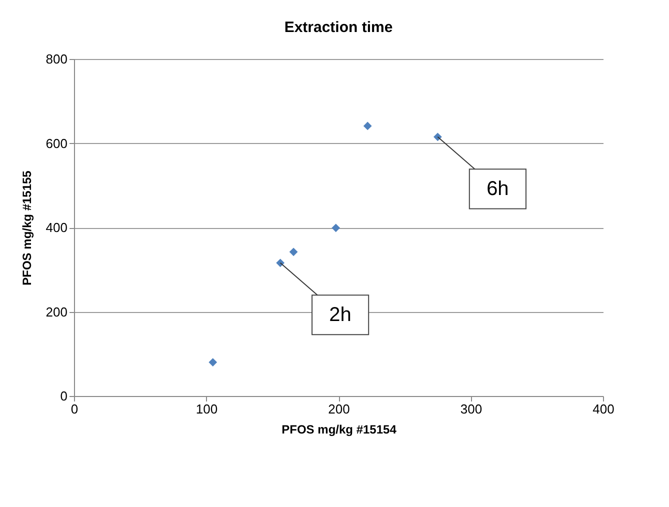  What do you see at coordinates (74, 409) in the screenshot?
I see `x-tick-label: 0` at bounding box center [74, 409].